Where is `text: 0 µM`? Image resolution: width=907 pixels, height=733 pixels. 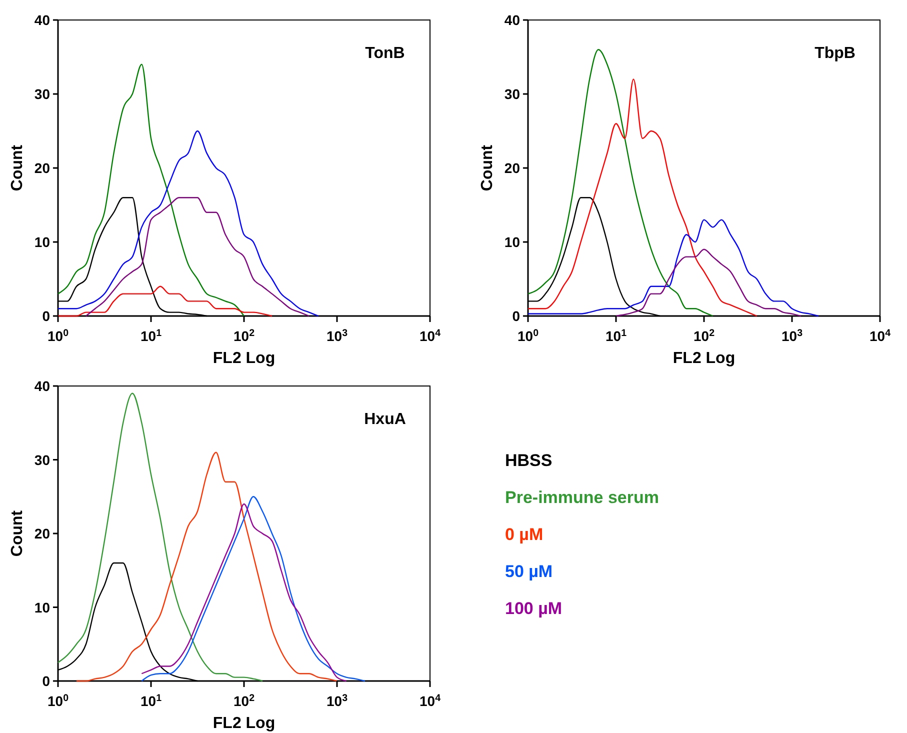
text: 0 µM is located at coordinates (524, 534).